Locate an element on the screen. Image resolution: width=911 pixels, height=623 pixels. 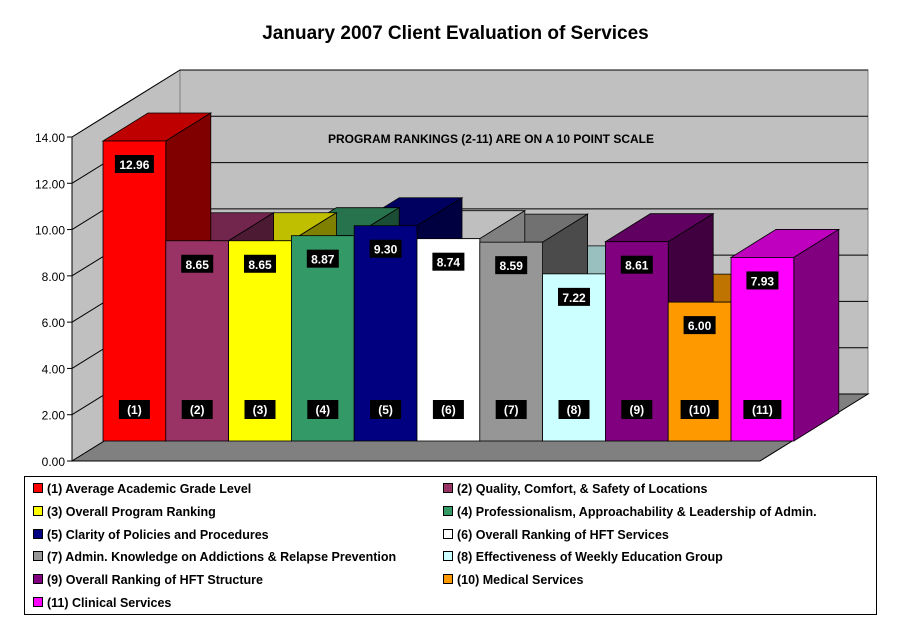
data-label: 8.74 is located at coordinates (449, 263).